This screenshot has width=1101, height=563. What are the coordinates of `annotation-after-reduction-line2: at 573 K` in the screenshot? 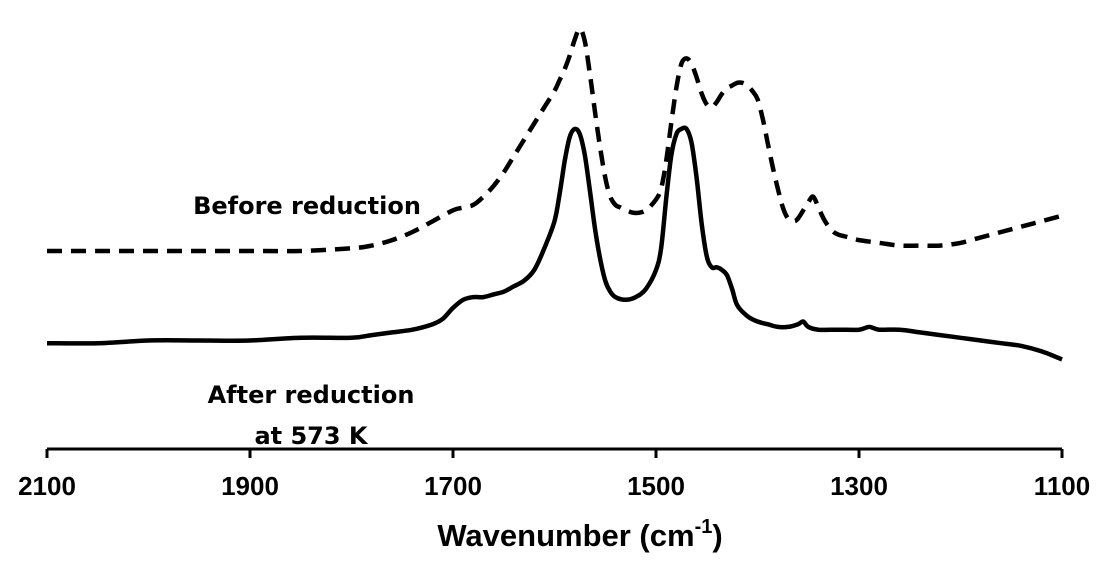 It's located at (311, 436).